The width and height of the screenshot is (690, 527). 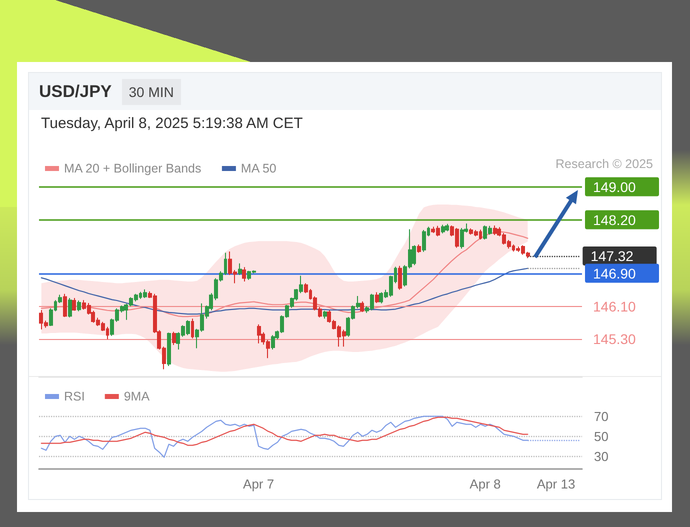 What do you see at coordinates (74, 397) in the screenshot?
I see `legend-label: RSI` at bounding box center [74, 397].